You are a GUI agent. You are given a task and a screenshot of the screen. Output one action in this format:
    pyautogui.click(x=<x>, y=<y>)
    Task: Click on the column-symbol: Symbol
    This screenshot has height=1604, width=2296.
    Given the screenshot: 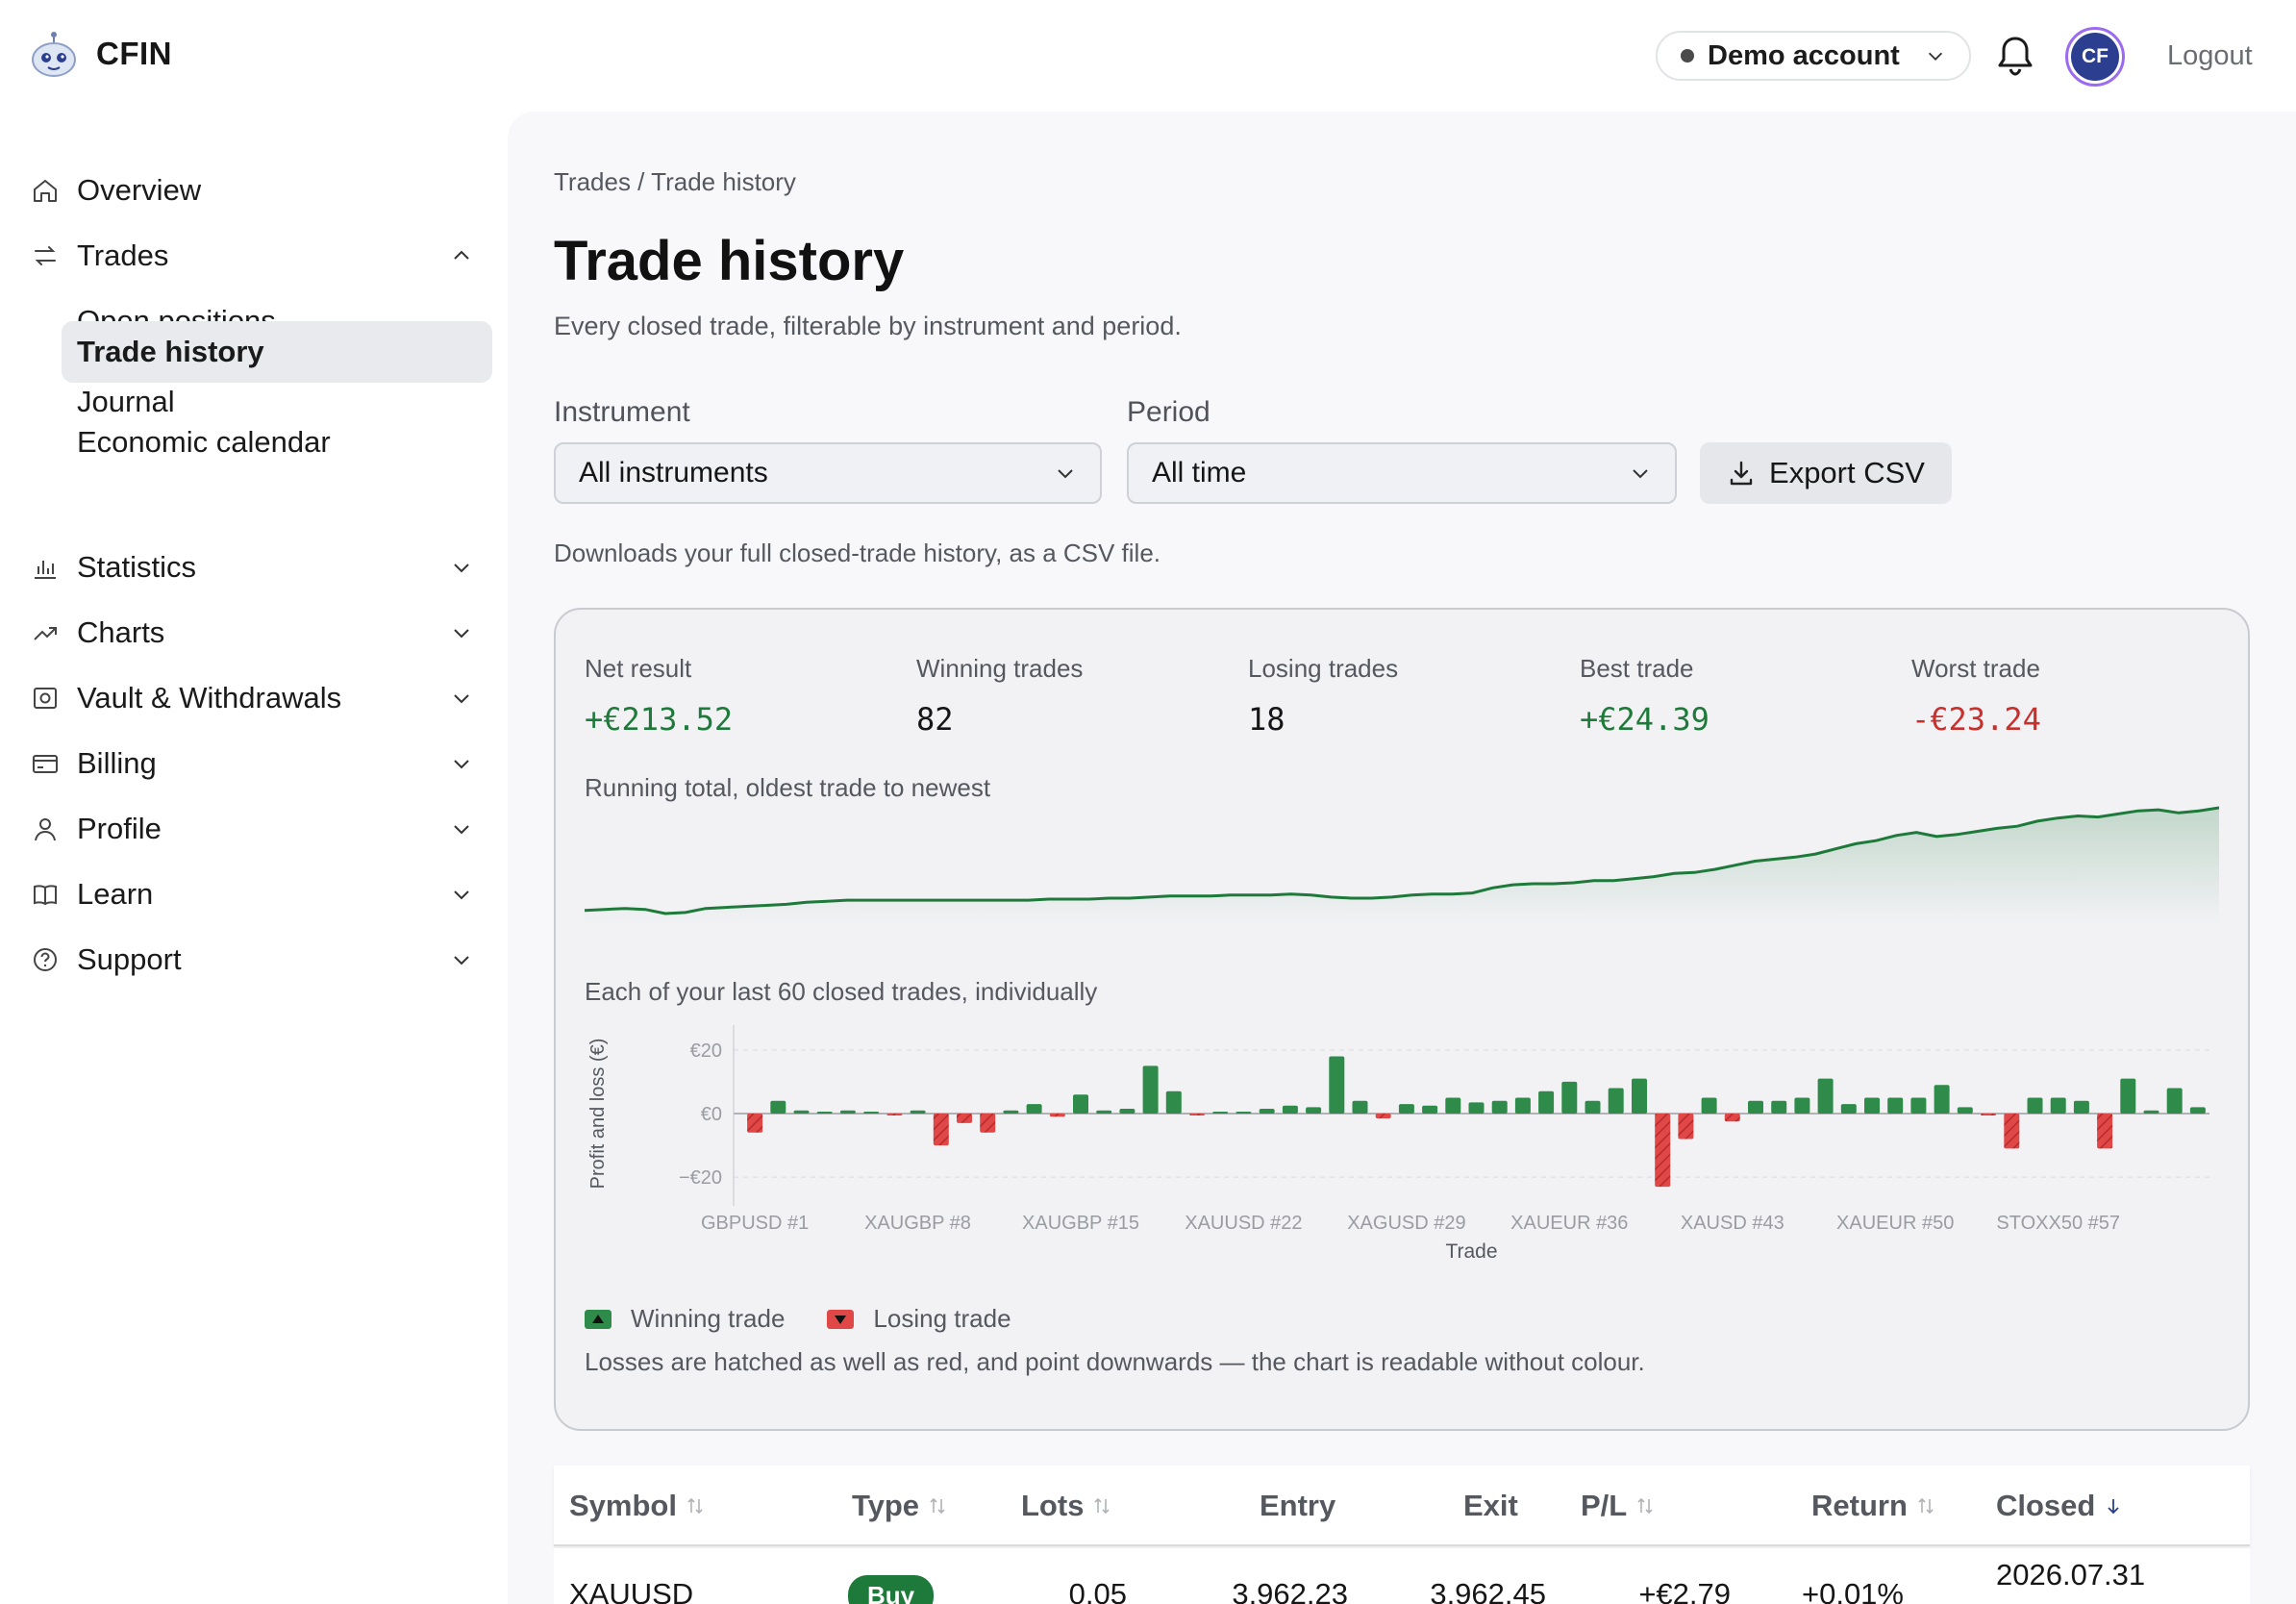 What is the action you would take?
    pyautogui.click(x=637, y=1506)
    